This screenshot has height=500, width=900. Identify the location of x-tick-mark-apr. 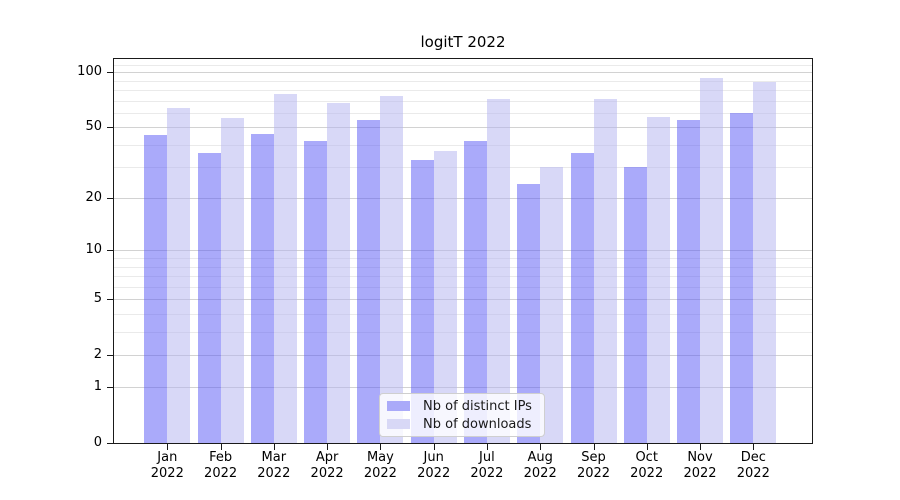
(328, 447).